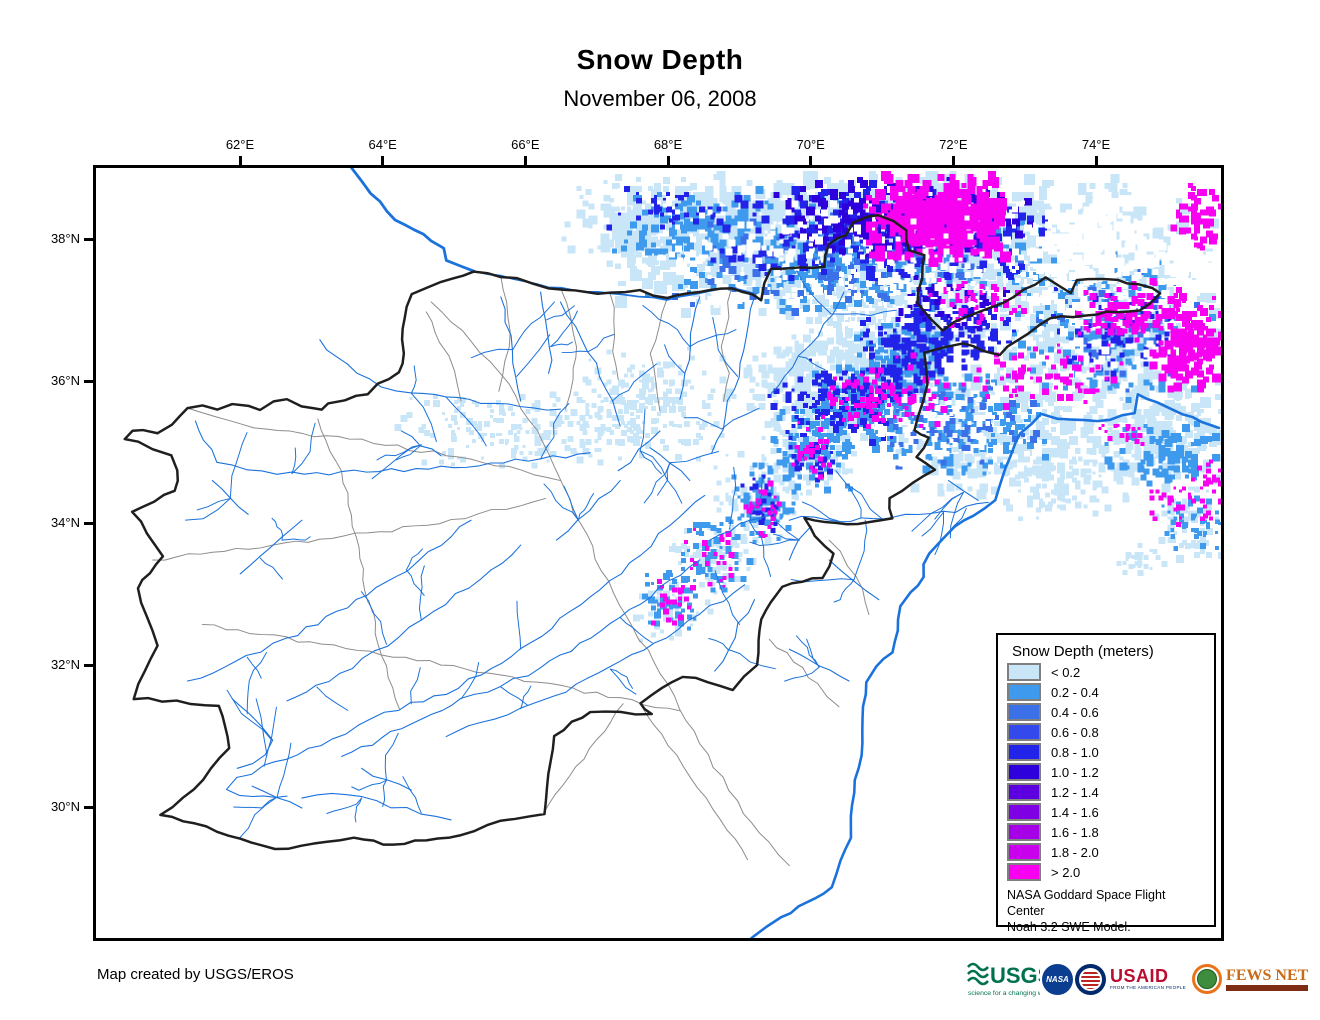  I want to click on legend-row: 1.6 - 1.8, so click(1106, 832).